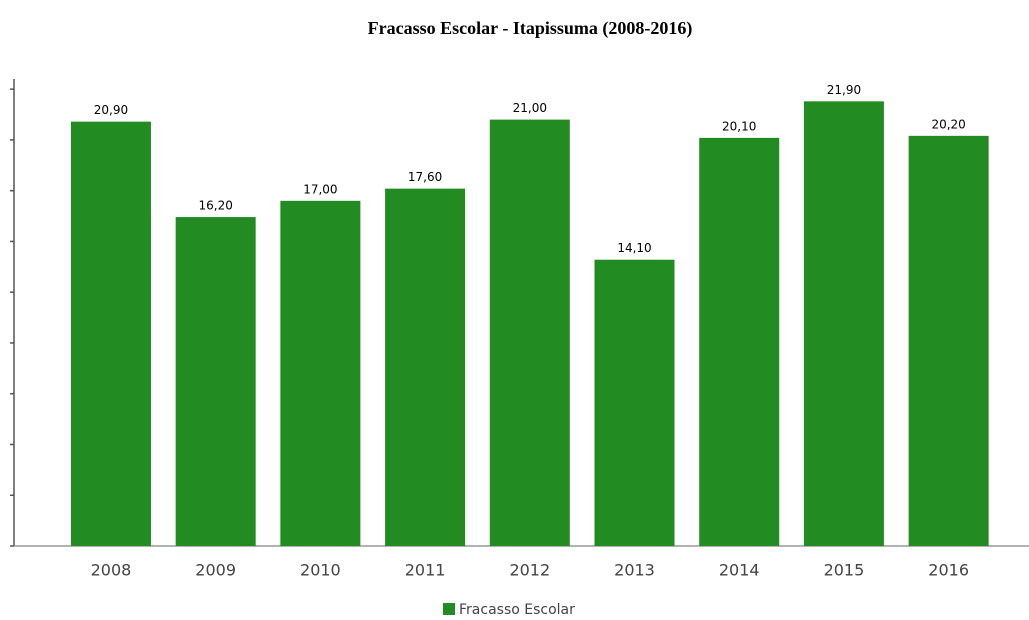  Describe the element at coordinates (320, 189) in the screenshot. I see `value-label: 17,00` at that location.